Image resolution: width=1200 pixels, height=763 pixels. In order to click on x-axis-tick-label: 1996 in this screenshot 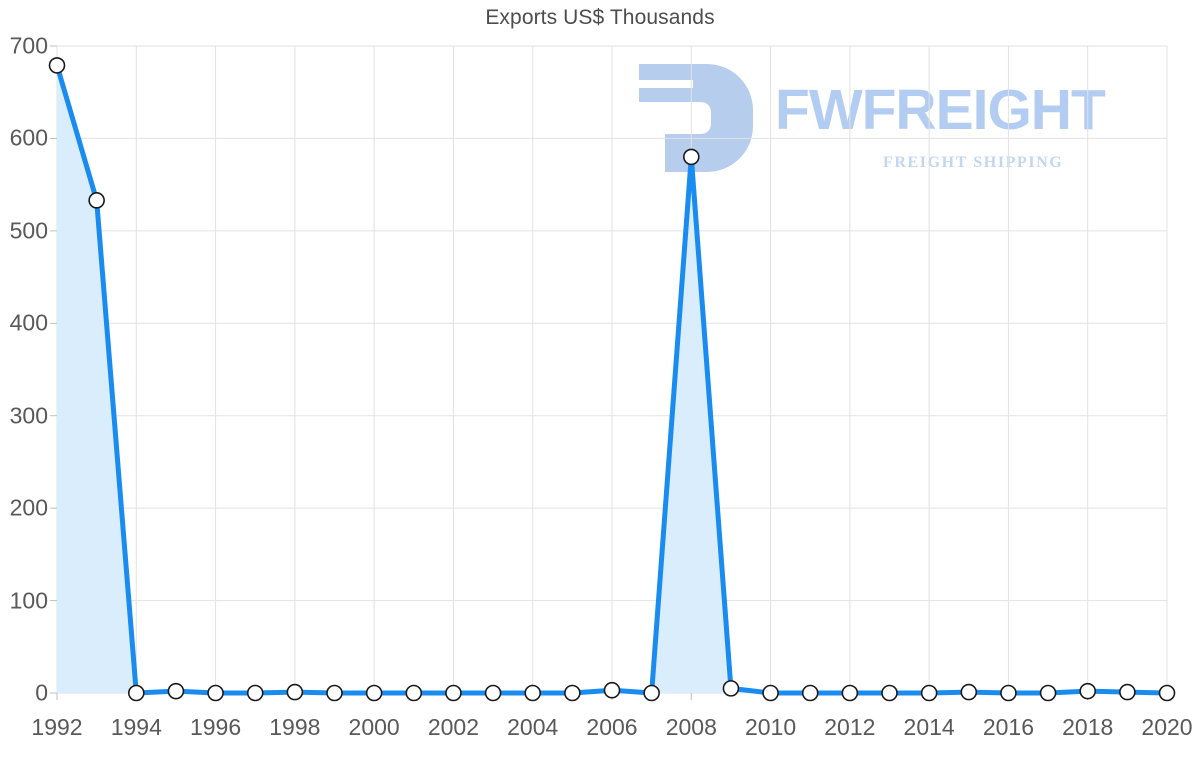, I will do `click(215, 727)`.